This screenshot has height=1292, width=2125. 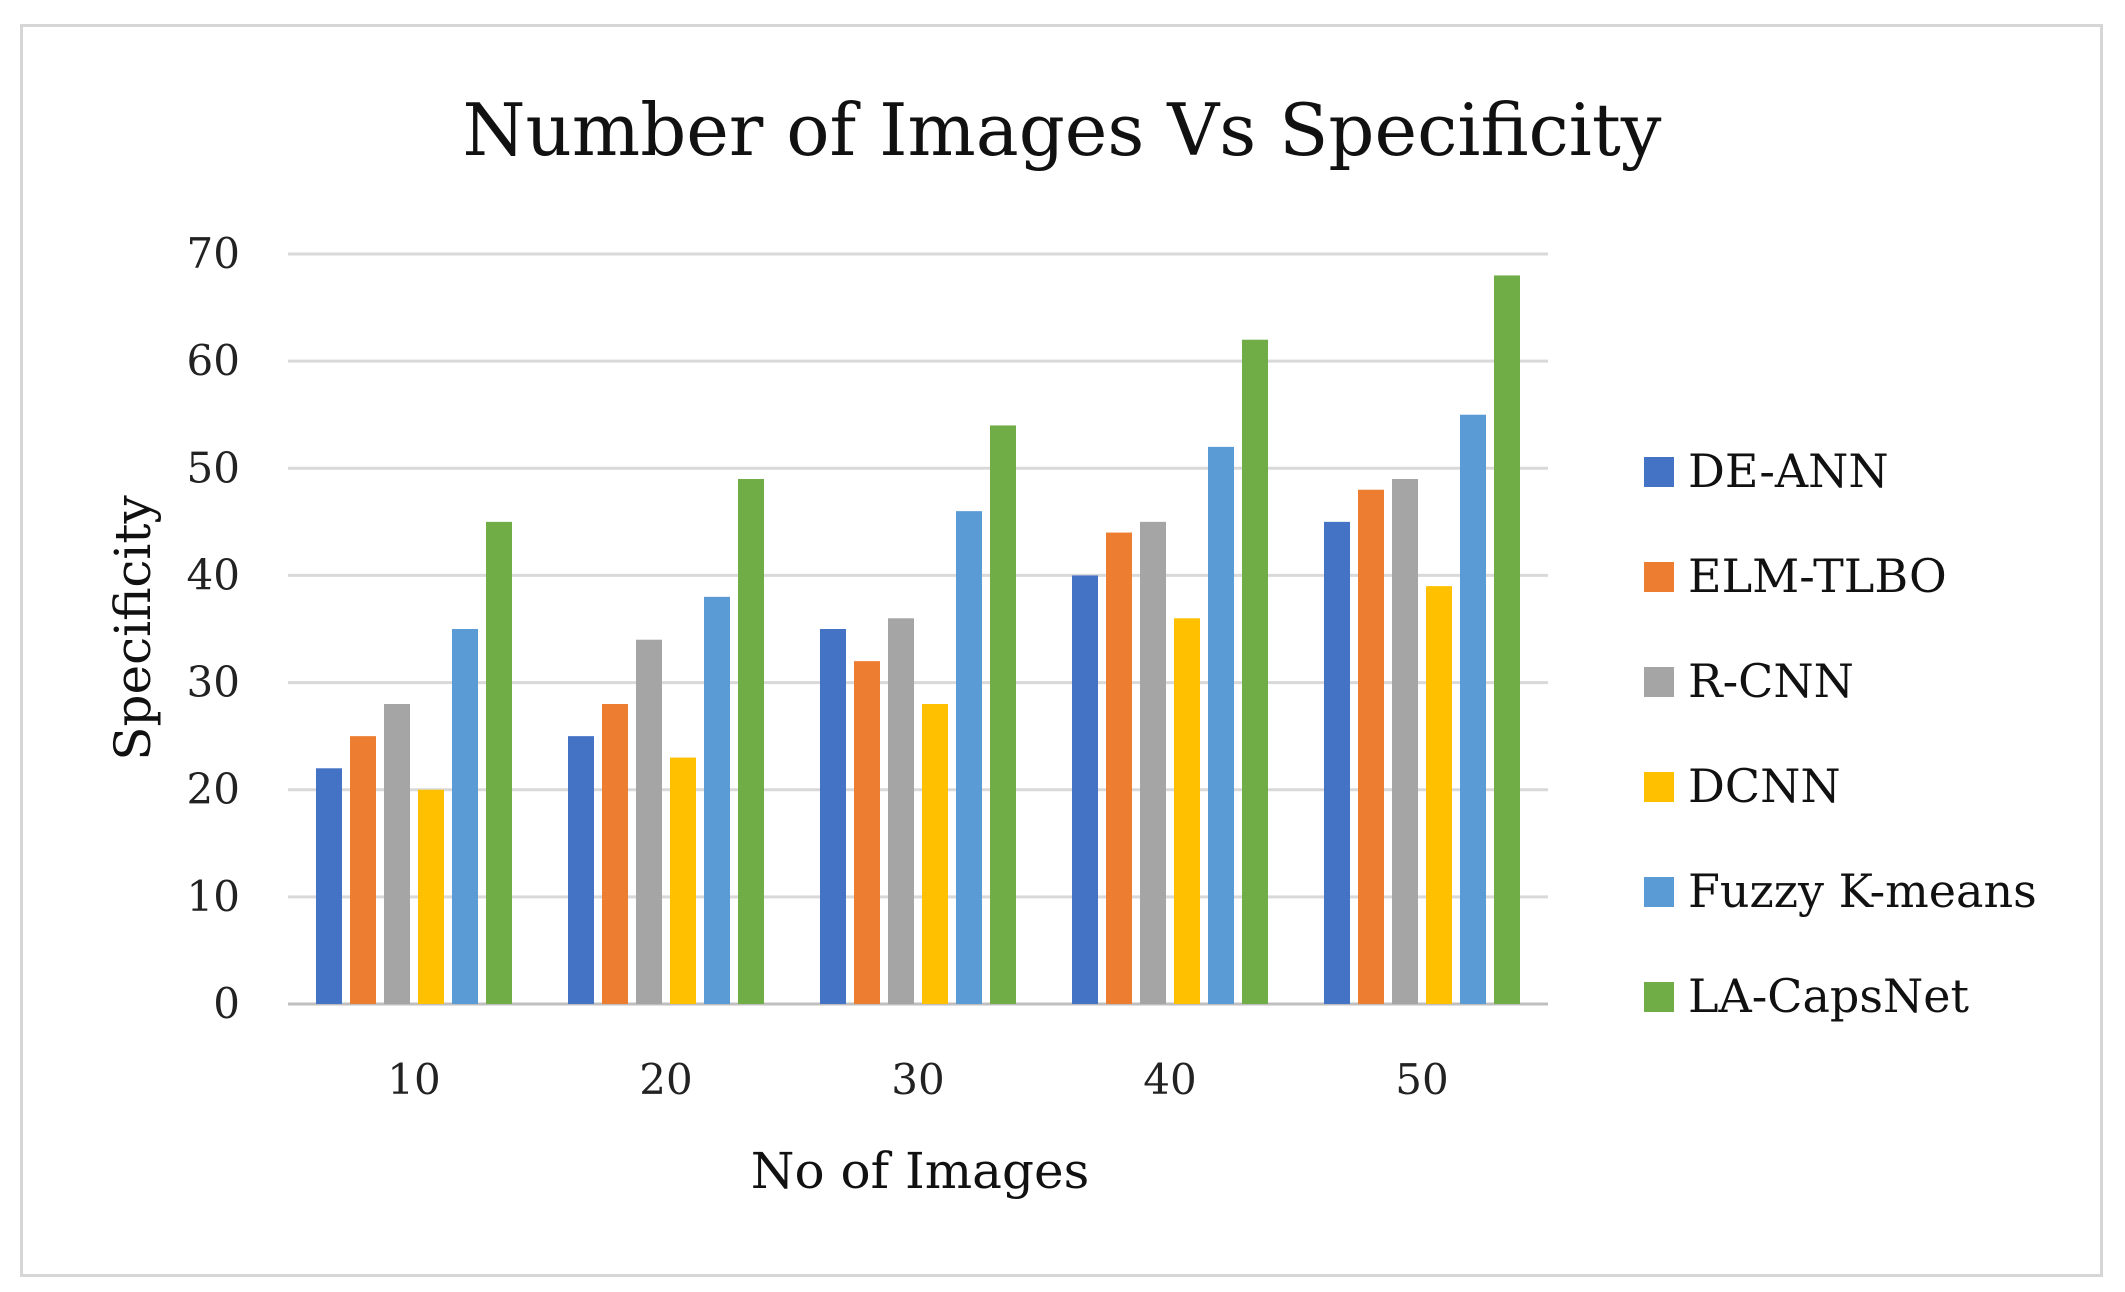 What do you see at coordinates (213, 682) in the screenshot?
I see `y-tick-label: 30` at bounding box center [213, 682].